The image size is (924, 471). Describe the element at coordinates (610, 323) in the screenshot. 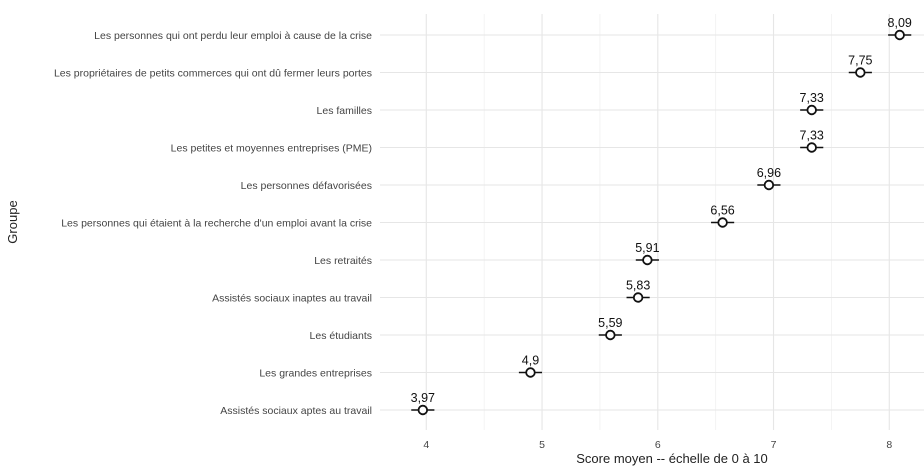

I see `data-label: 5,59` at that location.